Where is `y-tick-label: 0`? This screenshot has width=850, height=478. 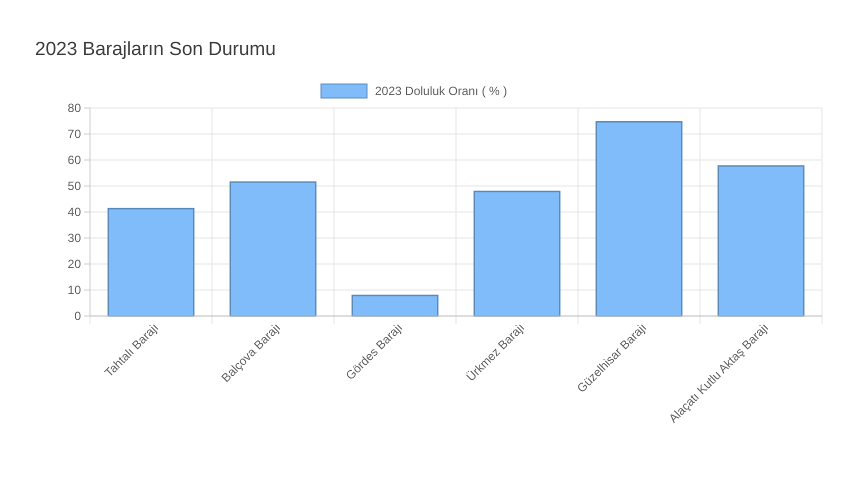 y-tick-label: 0 is located at coordinates (78, 315).